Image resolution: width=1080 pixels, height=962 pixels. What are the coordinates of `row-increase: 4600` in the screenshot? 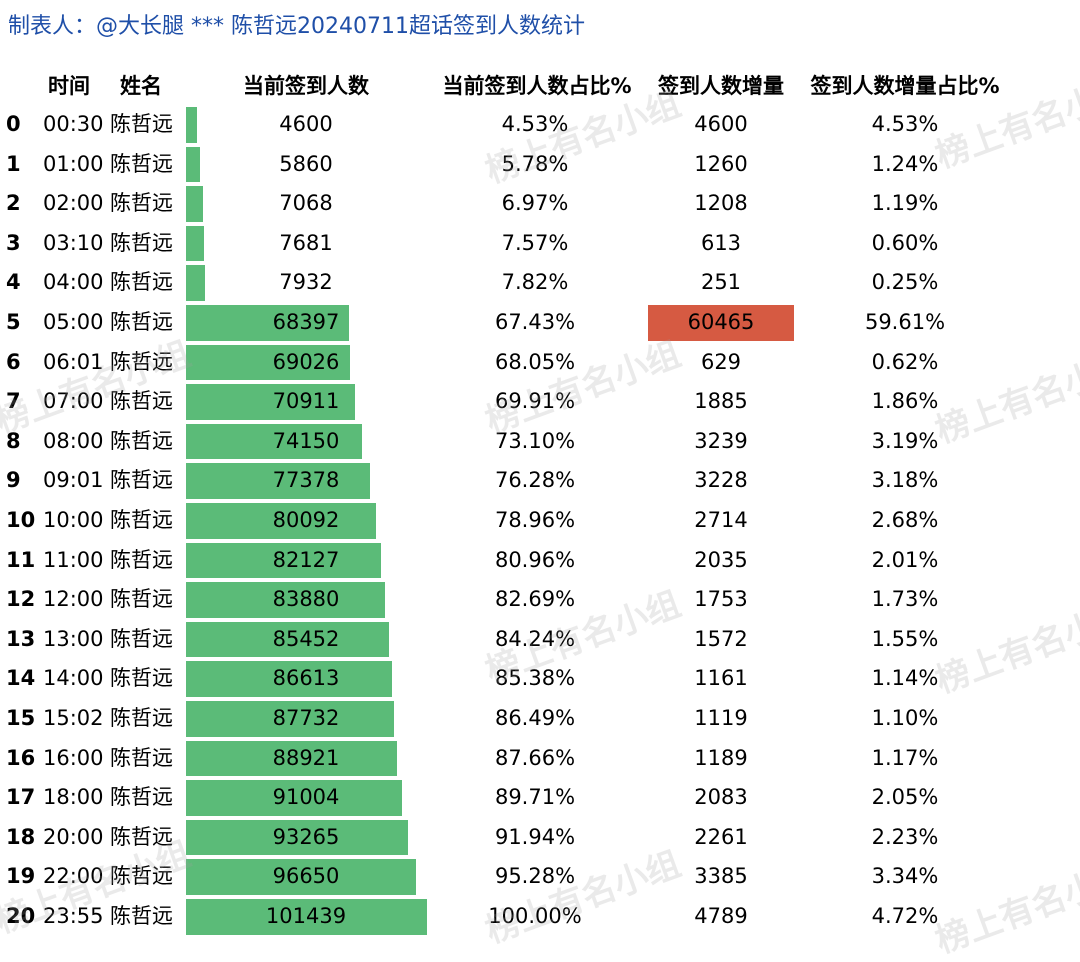 It's located at (721, 124).